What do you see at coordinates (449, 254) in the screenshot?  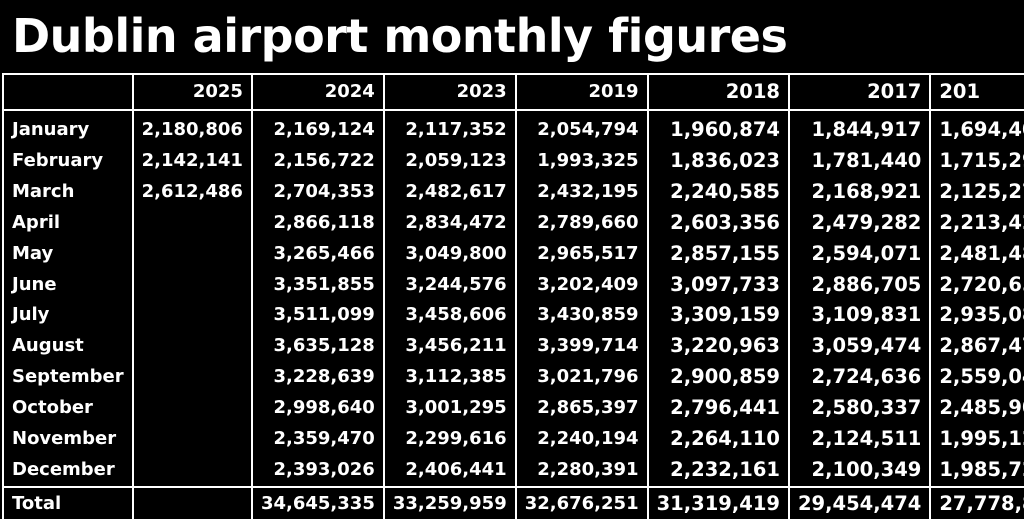 I see `value-cell: 3,049,800` at bounding box center [449, 254].